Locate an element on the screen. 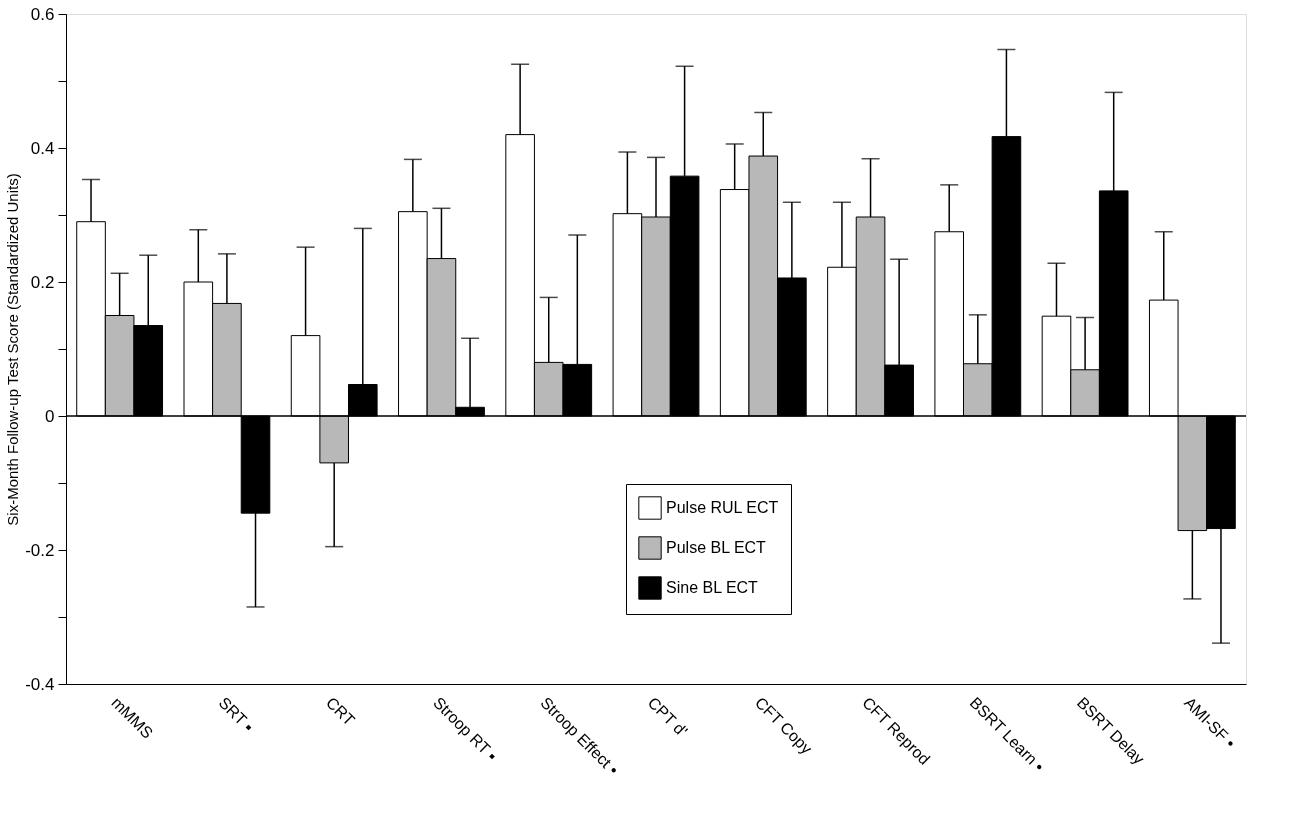  y-axis-title: Six-Month Follow-up Test Score (Standardized Units) is located at coordinates (13, 349).